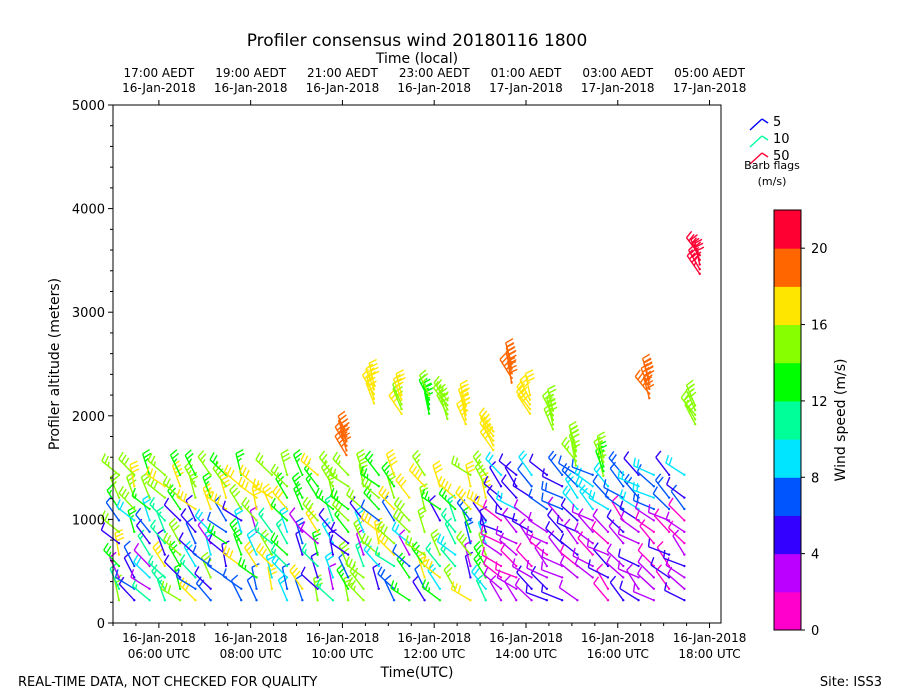 The height and width of the screenshot is (700, 900). I want to click on legend-barb-label: 10, so click(781, 139).